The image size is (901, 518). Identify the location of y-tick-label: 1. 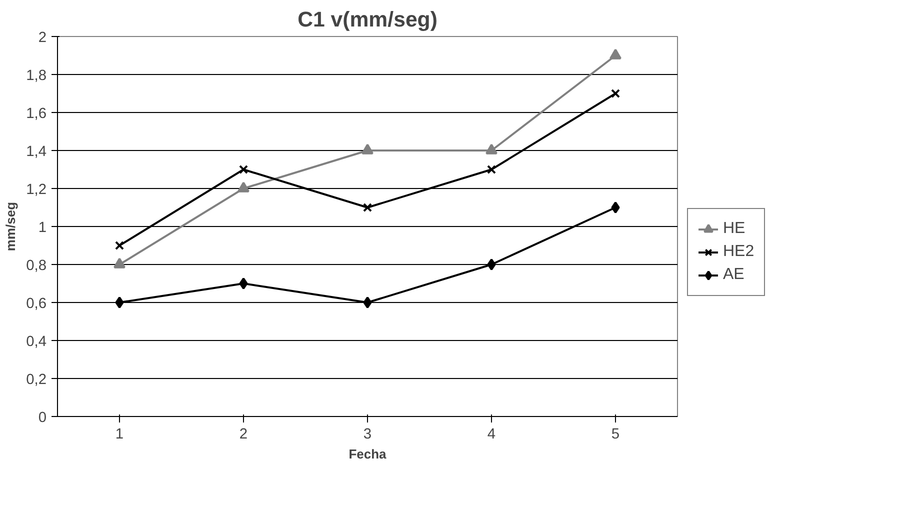
(42, 228).